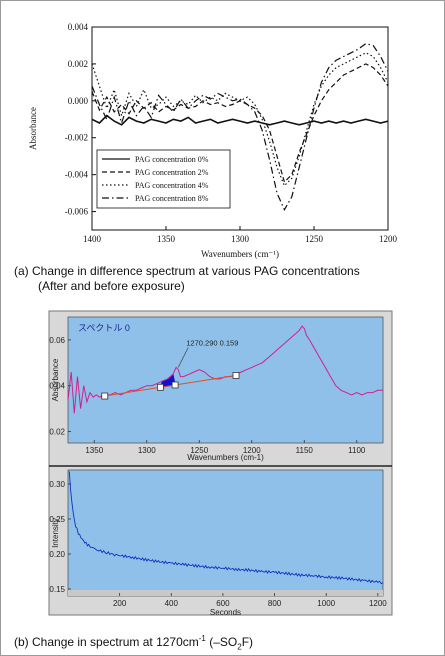 Image resolution: width=445 pixels, height=656 pixels. I want to click on chart-b-upper-x-tick-label: 1150, so click(305, 450).